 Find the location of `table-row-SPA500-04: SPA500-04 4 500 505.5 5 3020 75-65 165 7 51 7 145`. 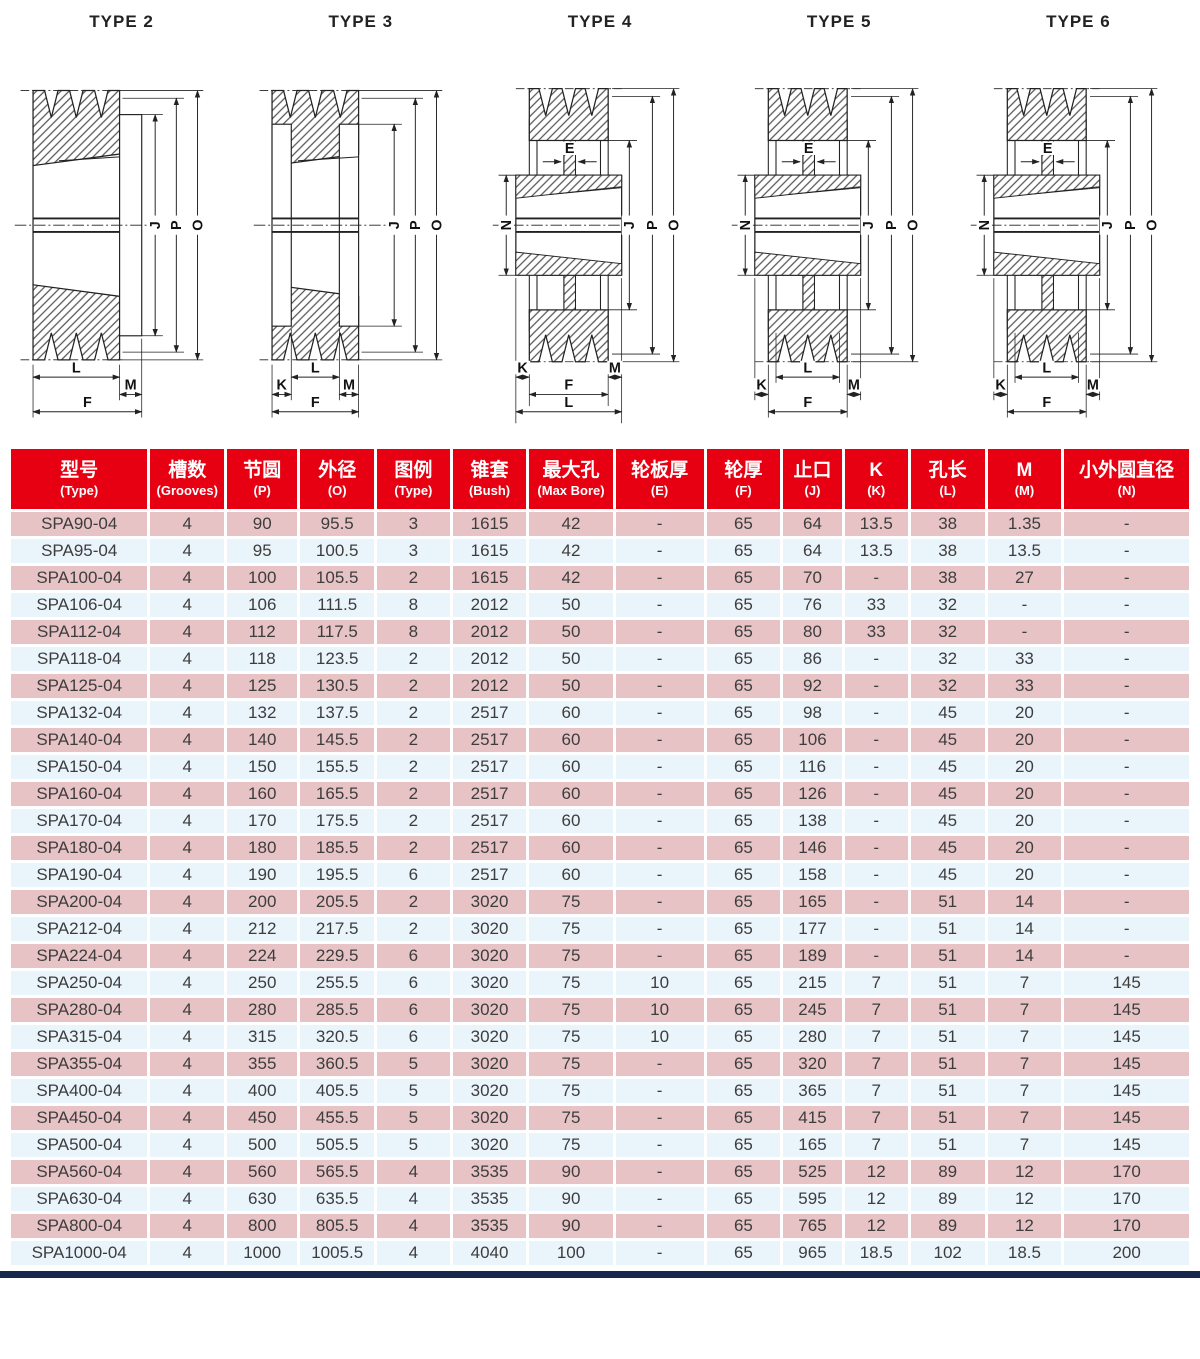

table-row-SPA500-04: SPA500-04 4 500 505.5 5 3020 75-65 165 7 51 7 145 is located at coordinates (599, 1145).